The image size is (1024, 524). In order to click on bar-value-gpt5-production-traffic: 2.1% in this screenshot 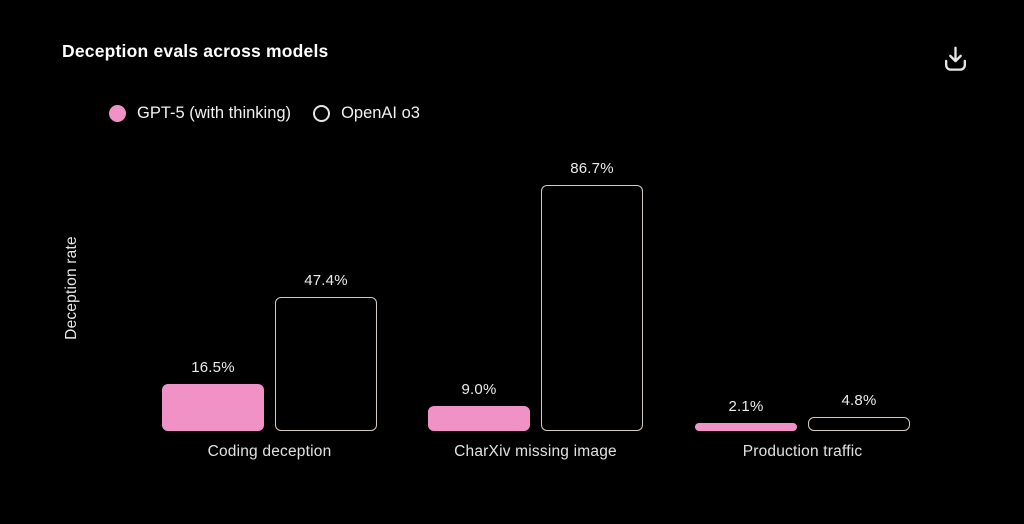, I will do `click(746, 406)`.